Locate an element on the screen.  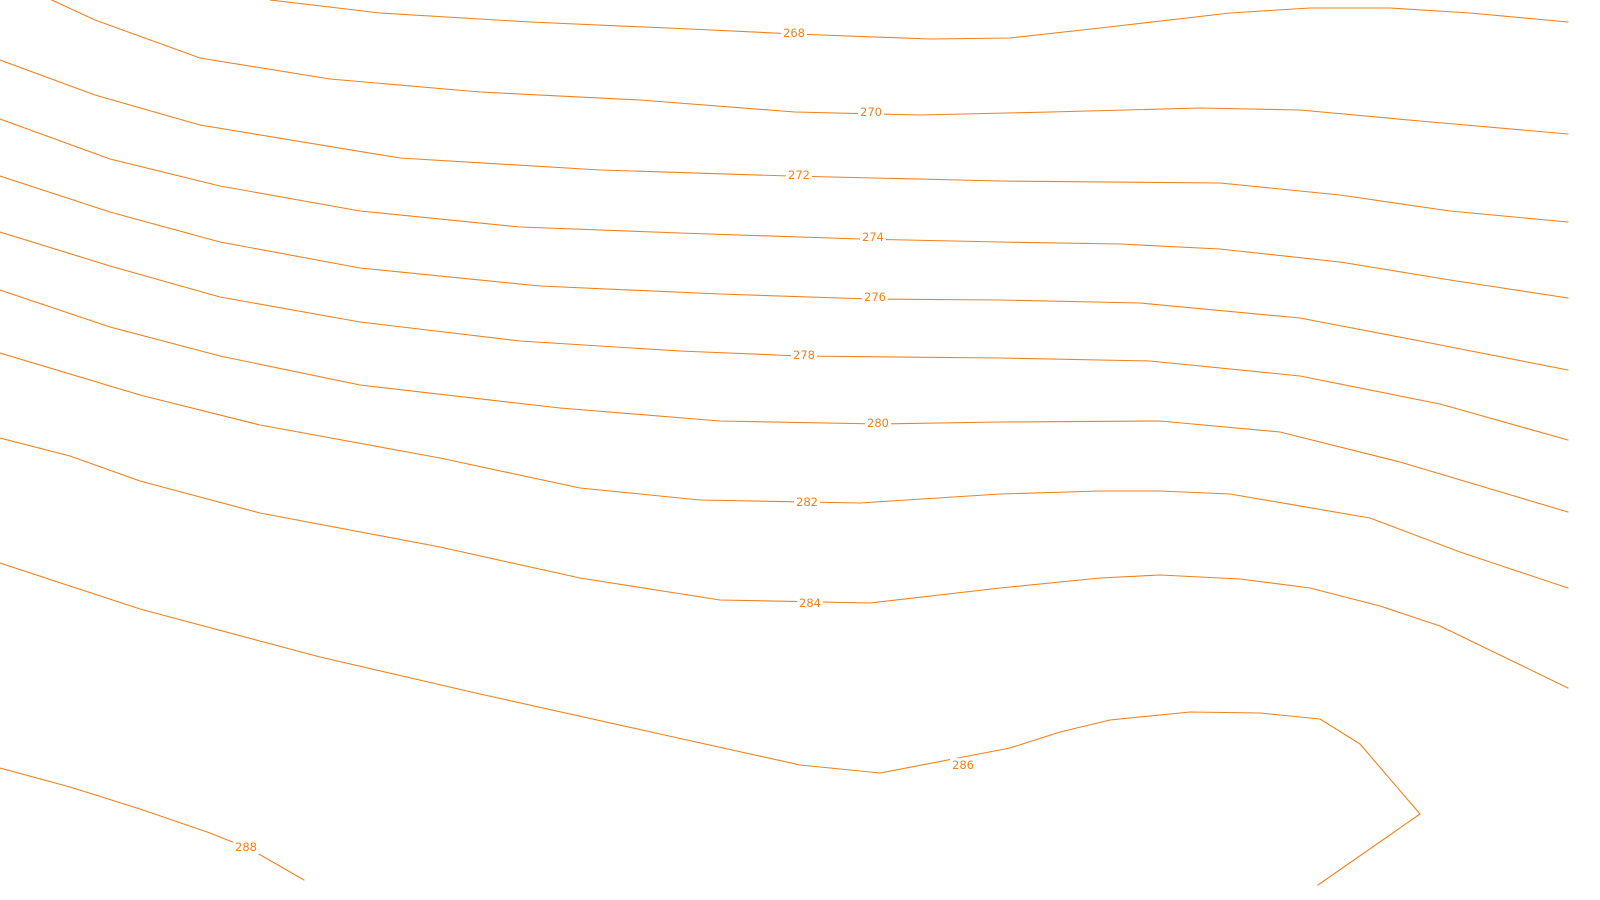
contour-label: 288 is located at coordinates (246, 847).